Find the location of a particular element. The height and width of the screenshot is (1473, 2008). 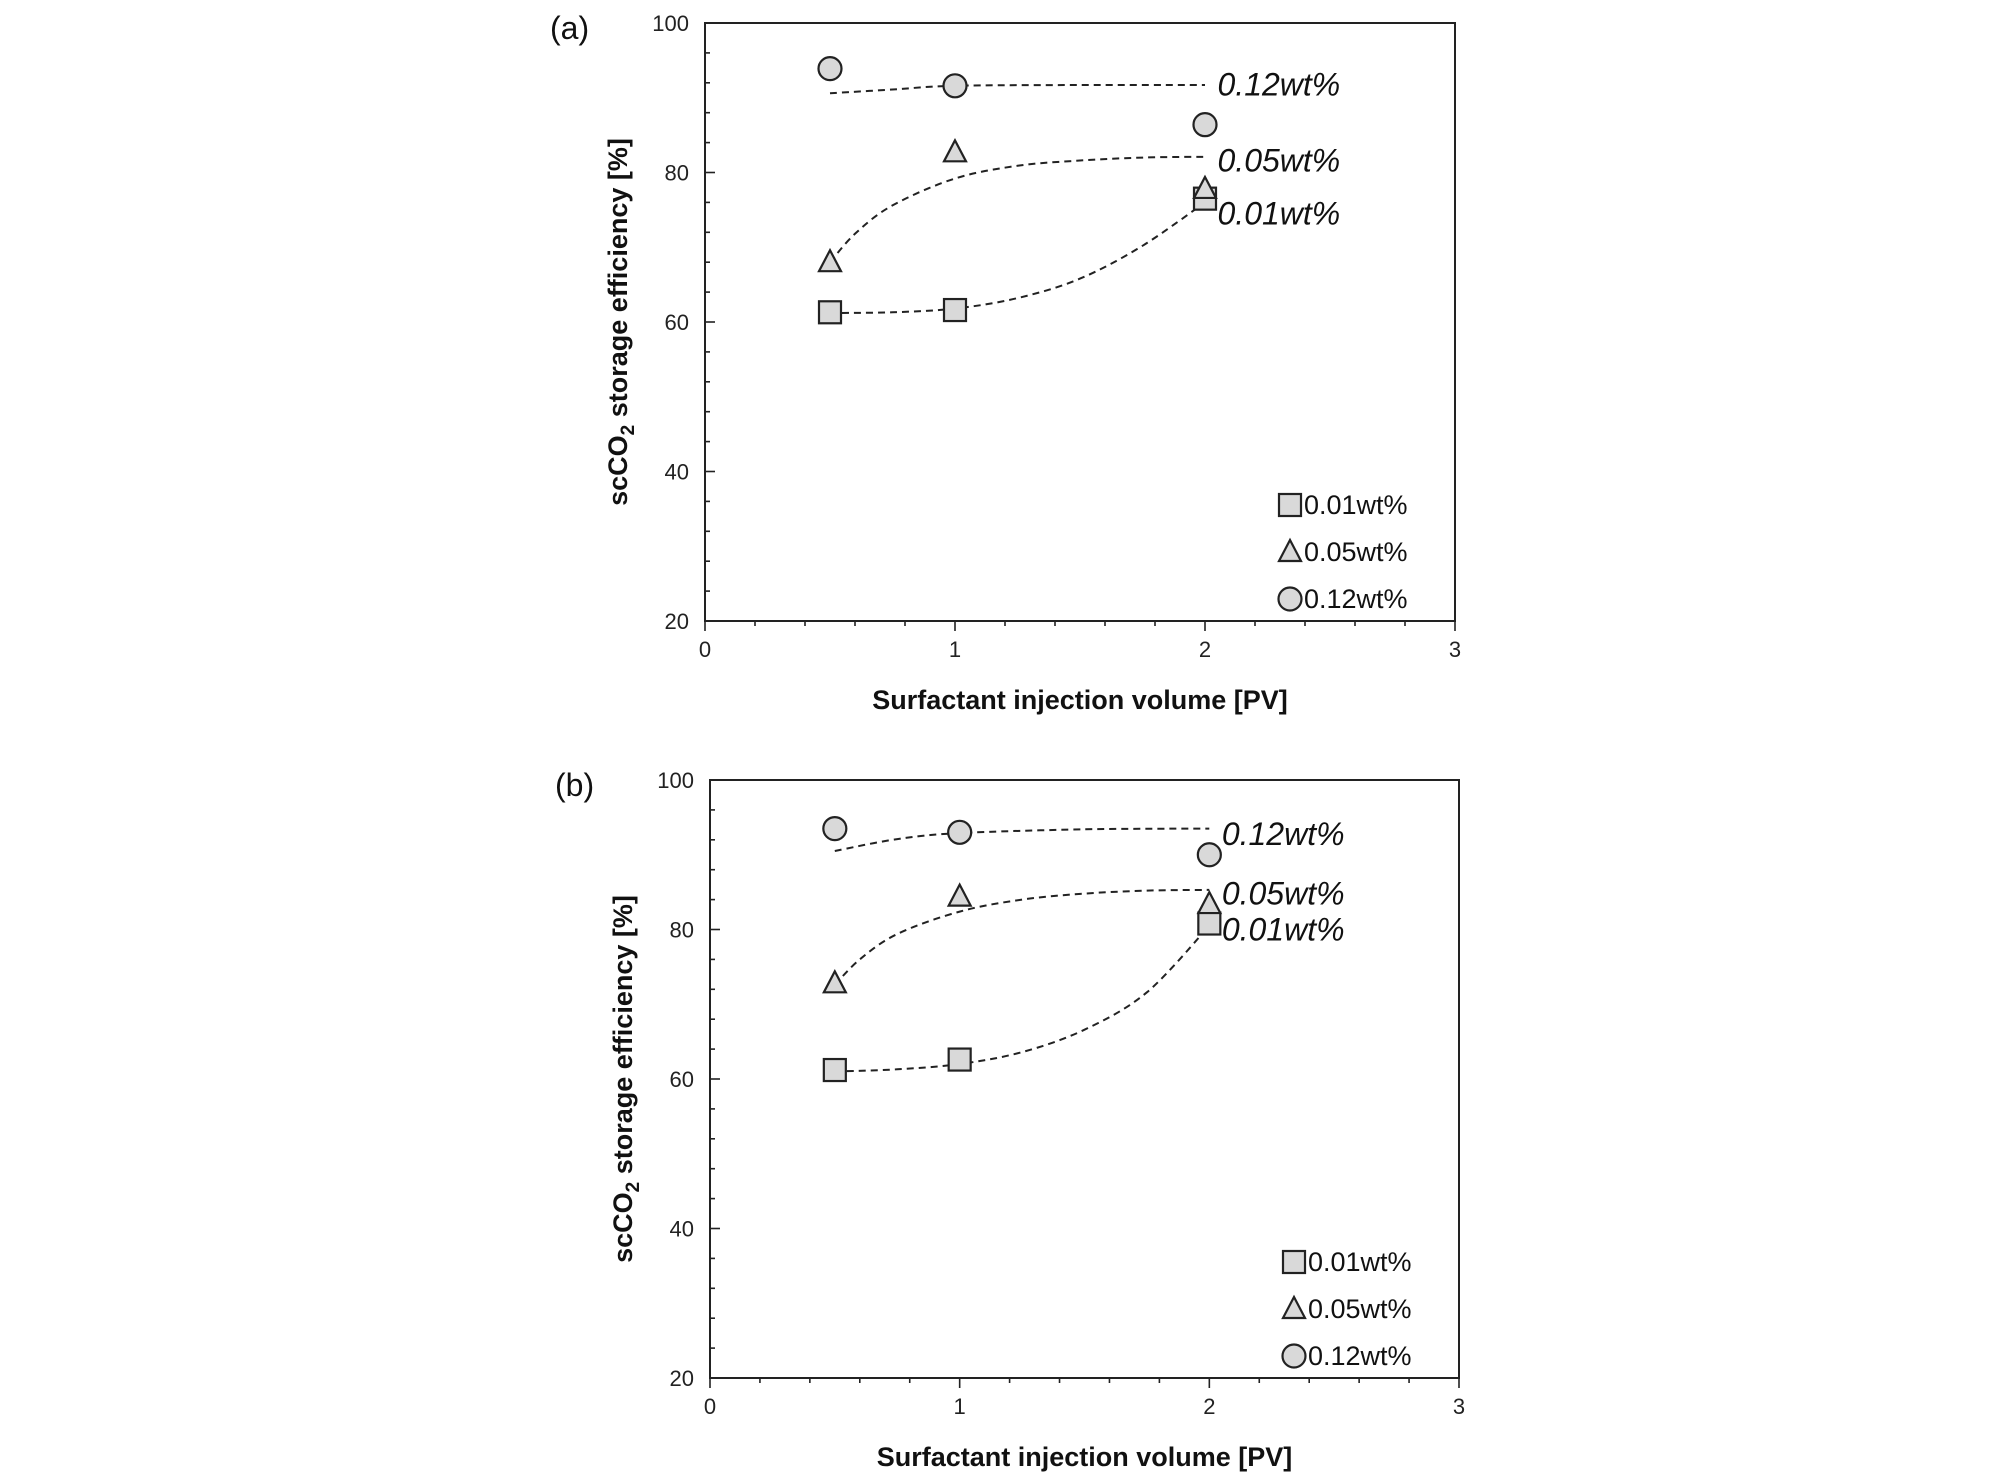

panel-label: (a) is located at coordinates (569, 28).